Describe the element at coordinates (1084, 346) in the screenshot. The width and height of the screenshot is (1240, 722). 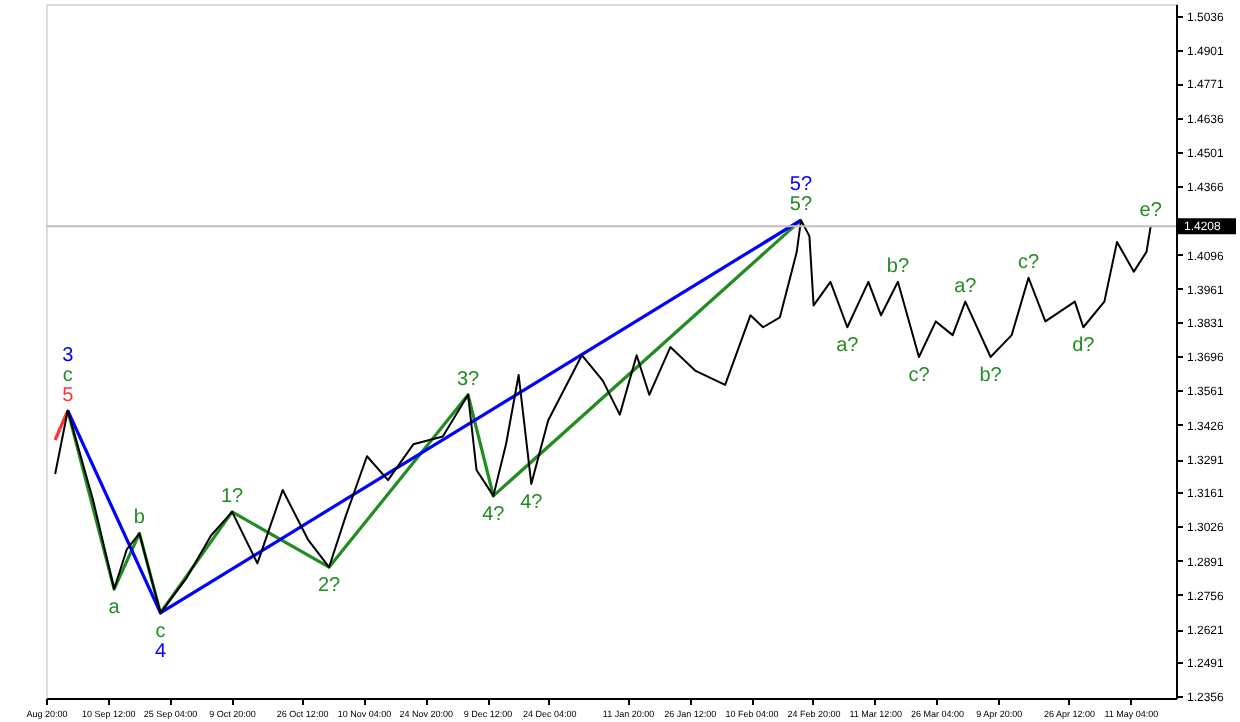
I see `annotation: d?` at that location.